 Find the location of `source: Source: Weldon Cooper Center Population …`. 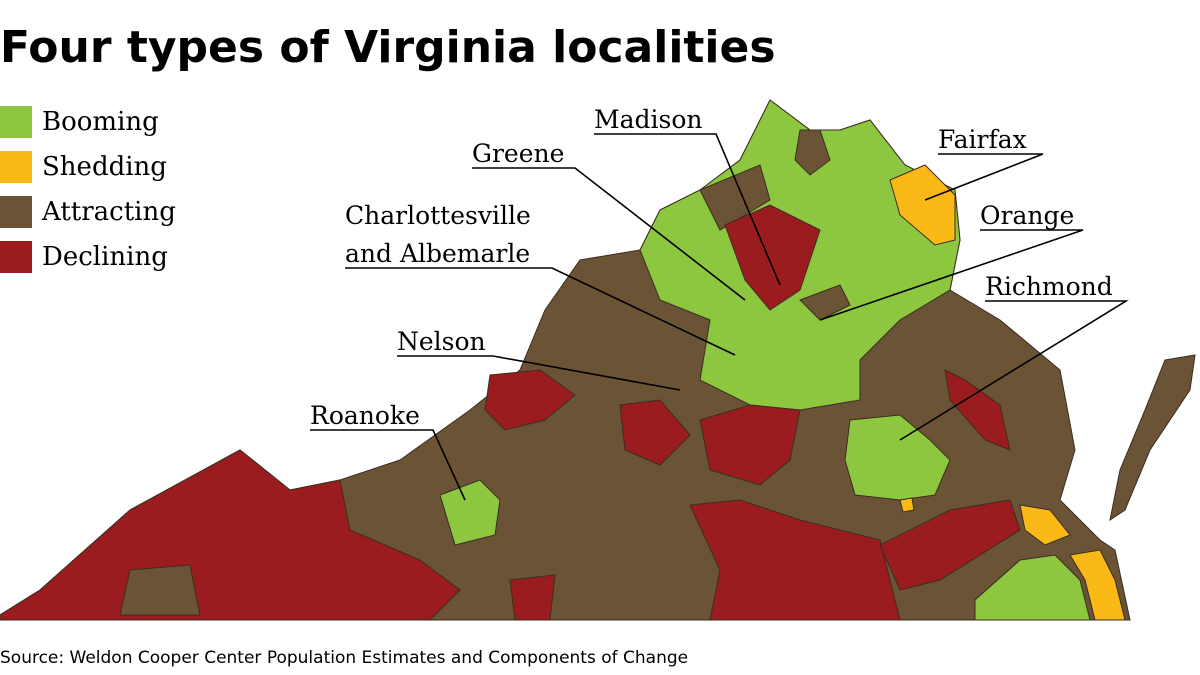

source: Source: Weldon Cooper Center Population … is located at coordinates (344, 658).